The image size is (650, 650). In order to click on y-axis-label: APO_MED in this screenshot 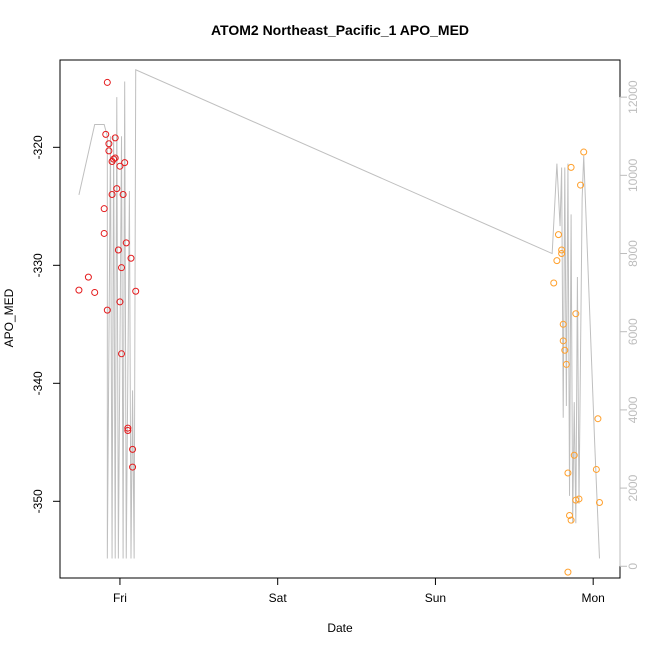, I will do `click(9, 317)`.